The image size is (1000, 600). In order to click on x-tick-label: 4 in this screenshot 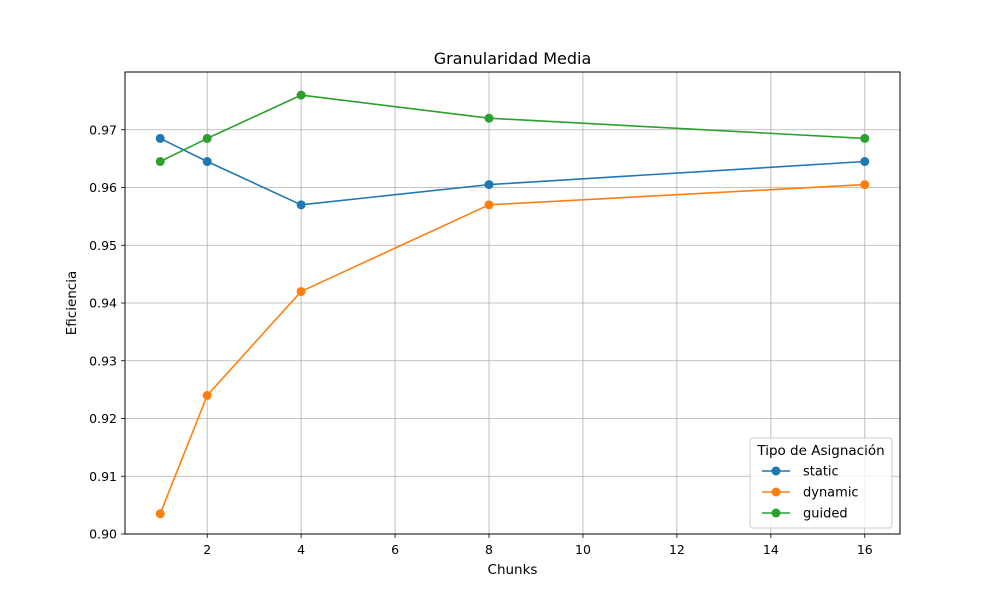, I will do `click(301, 549)`.